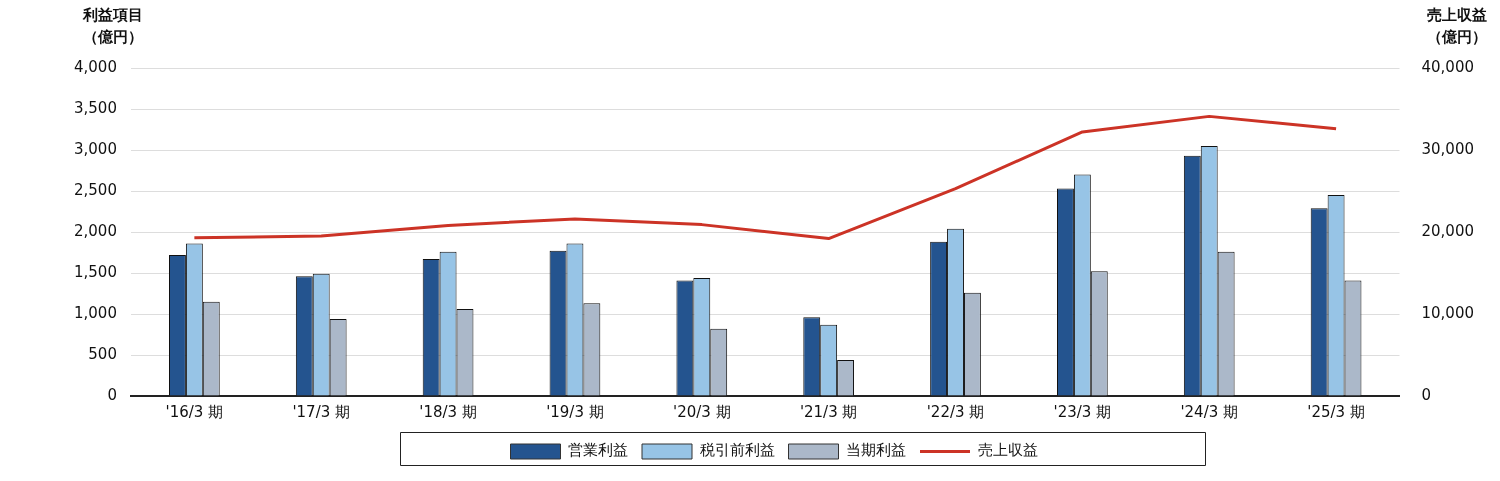  What do you see at coordinates (828, 411) in the screenshot?
I see `x-tick-label: '21/3 期` at bounding box center [828, 411].